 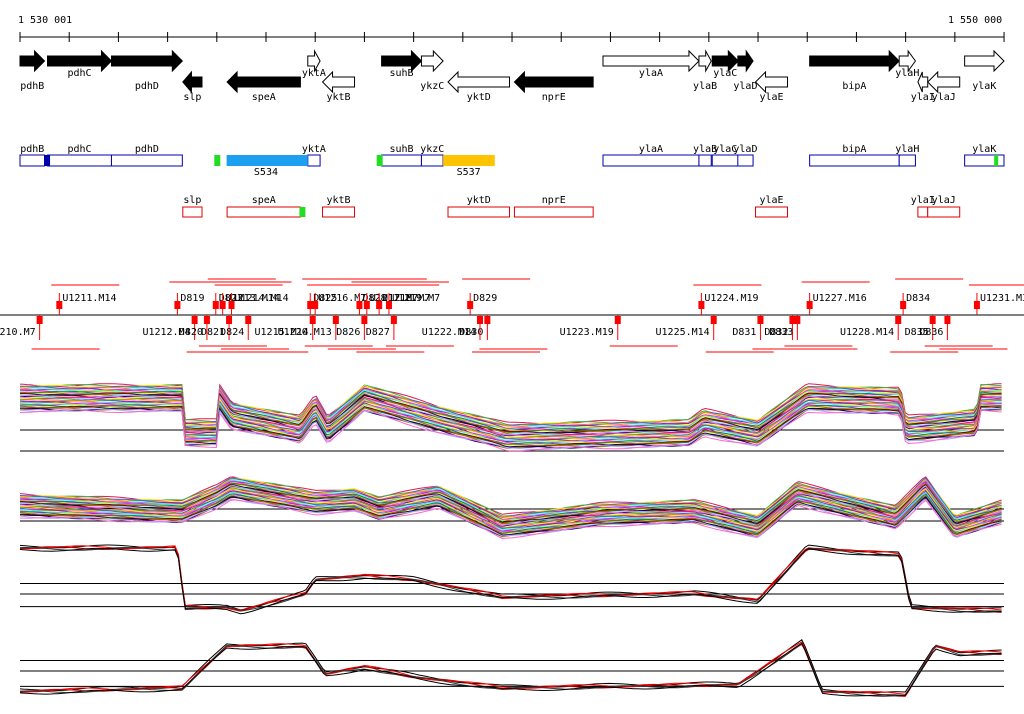 I want to click on ruler-end-label: 1 550 000, so click(x=975, y=20).